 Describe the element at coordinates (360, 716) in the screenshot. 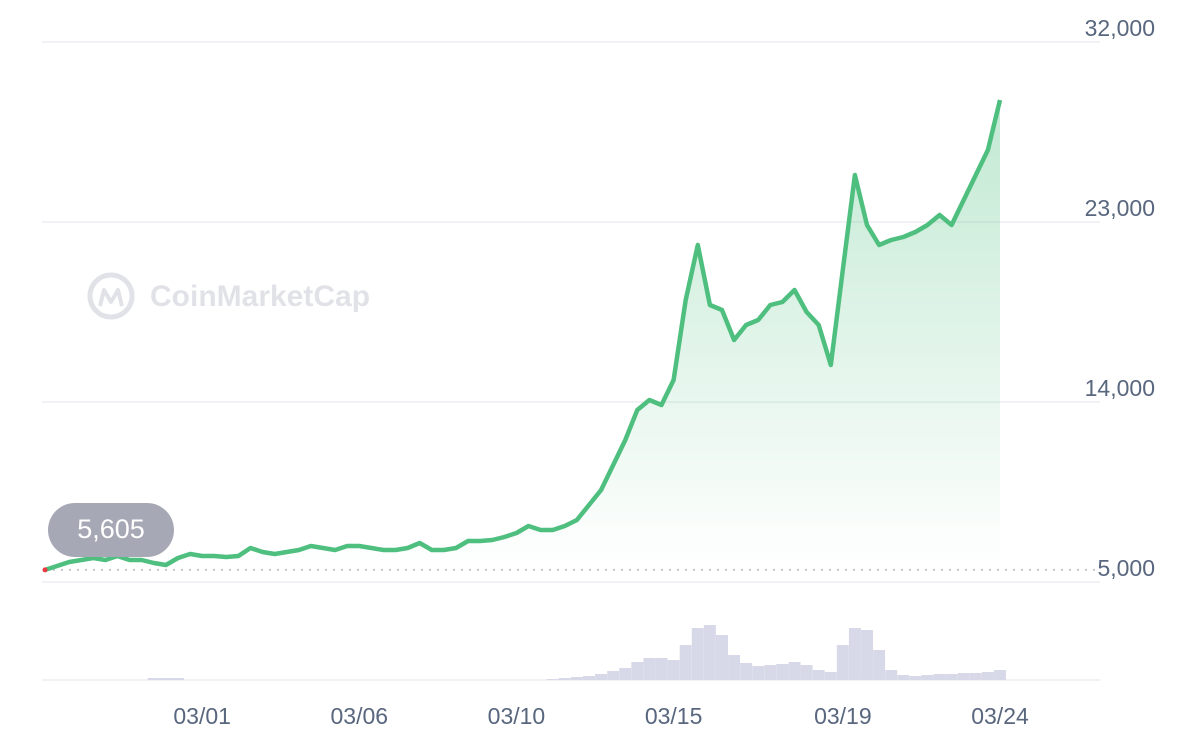

I see `x-tick-label: 03/06` at that location.